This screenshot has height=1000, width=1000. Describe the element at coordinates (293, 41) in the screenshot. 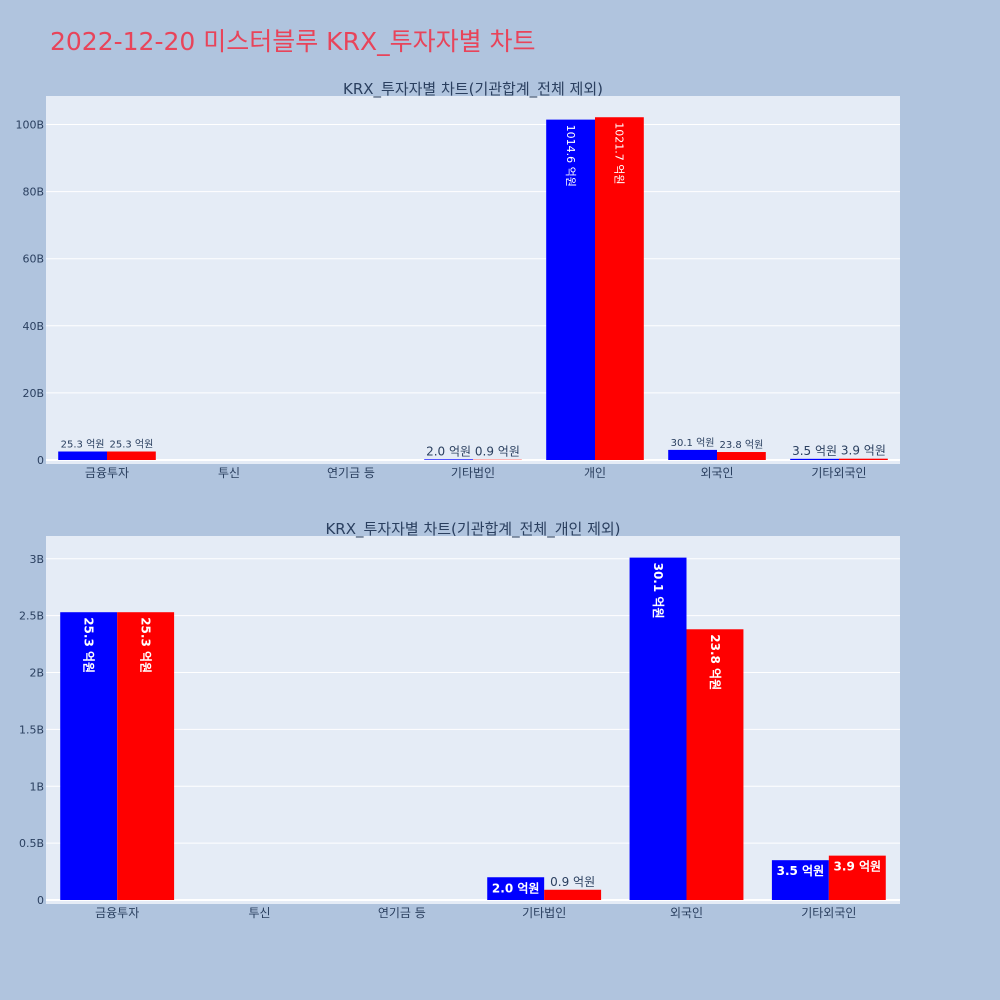

I see `page-title: 2022-12-20 미스터블루 KRX_투자자별 차트` at that location.